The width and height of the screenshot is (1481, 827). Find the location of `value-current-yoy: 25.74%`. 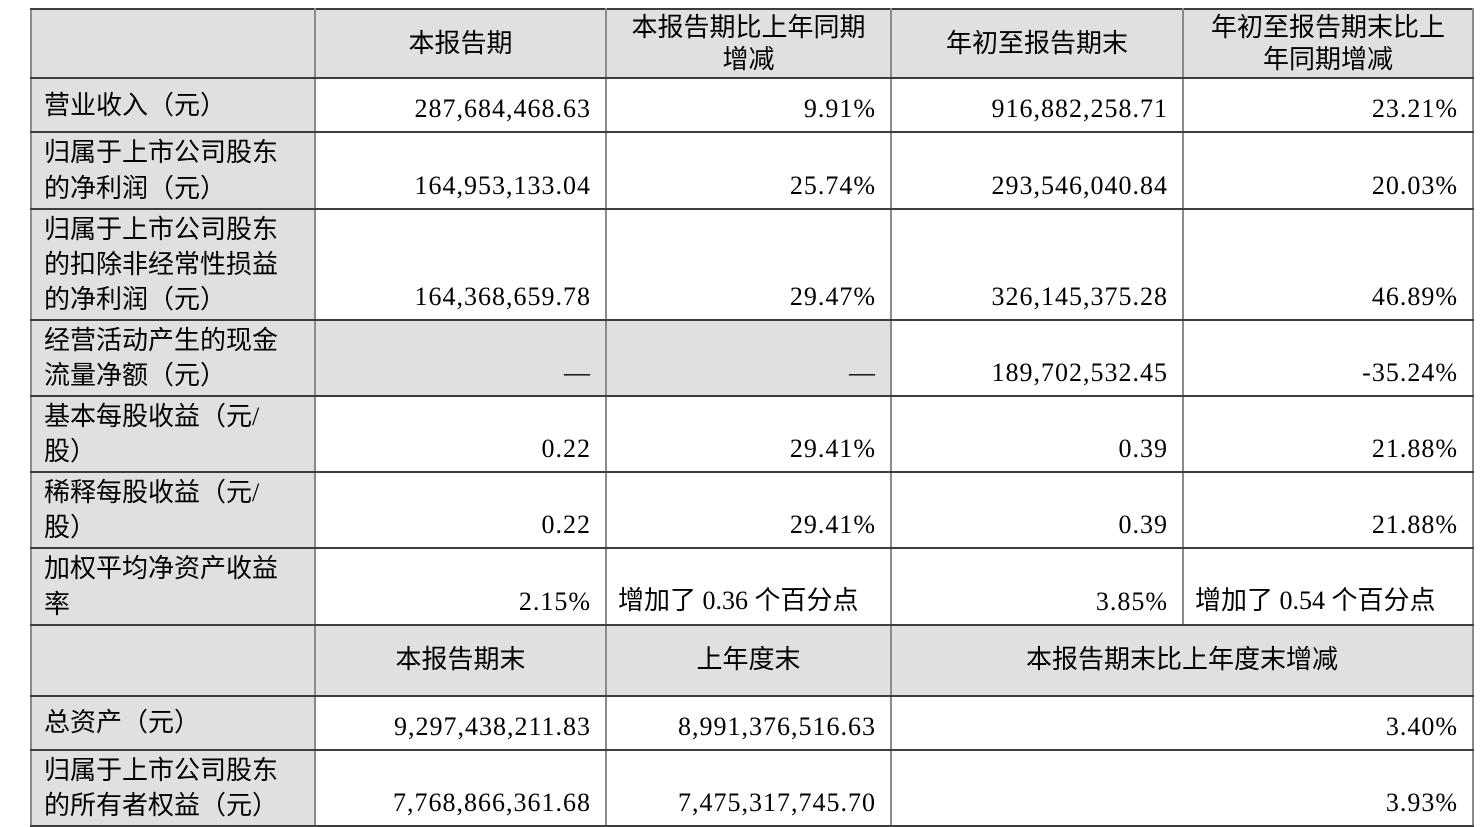

value-current-yoy: 25.74% is located at coordinates (748, 170).